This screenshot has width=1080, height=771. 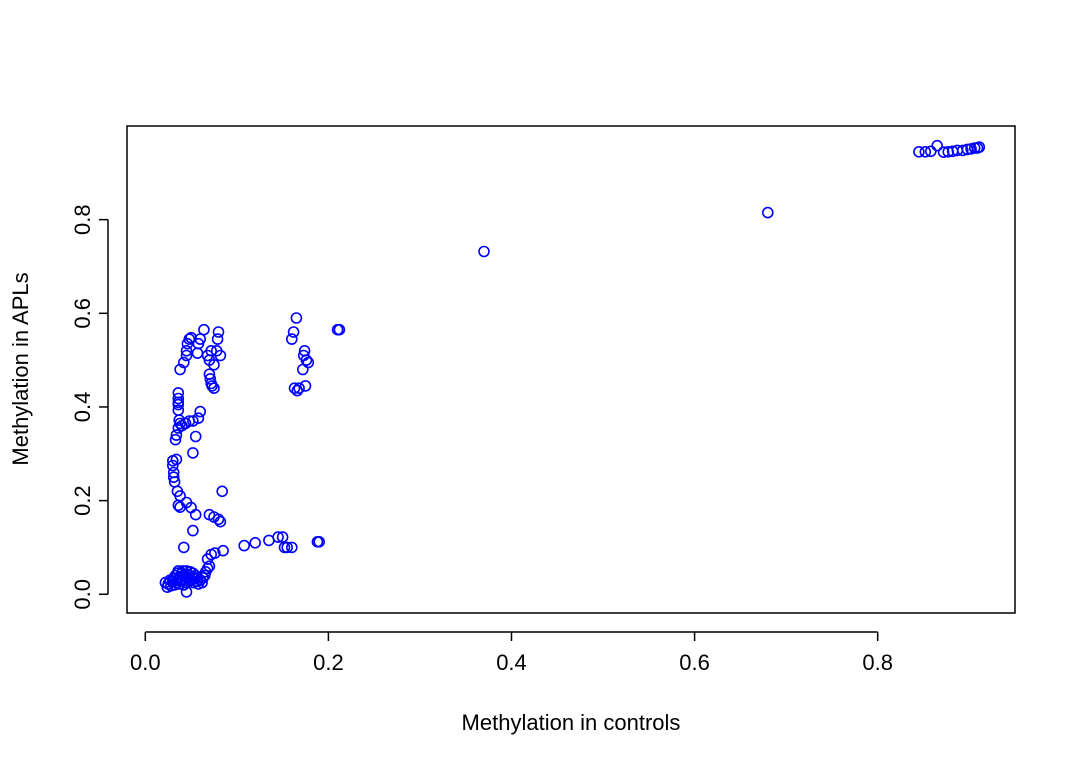 I want to click on x-tick-label: 0.2, so click(x=328, y=662).